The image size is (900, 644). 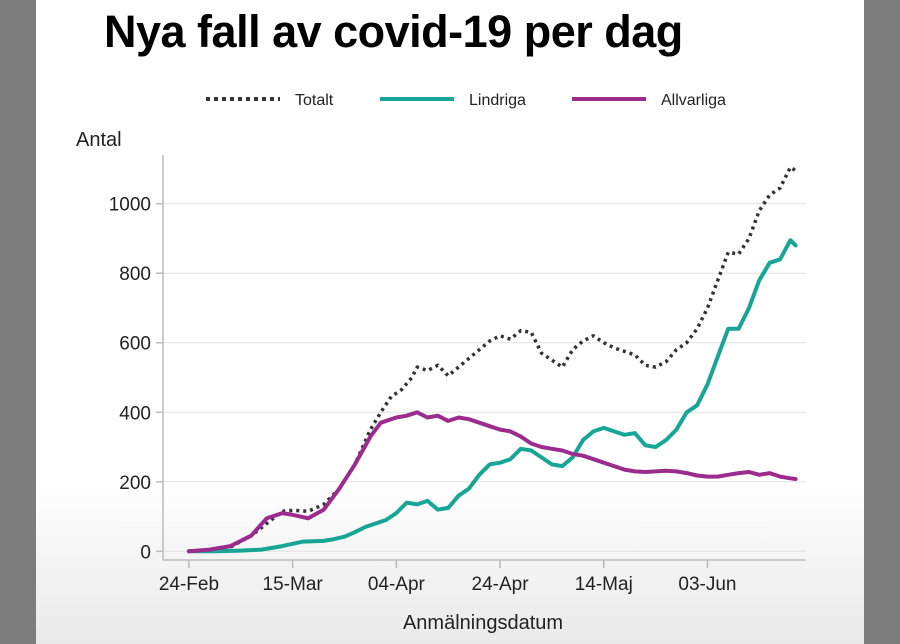 What do you see at coordinates (707, 584) in the screenshot?
I see `x-tick-label: 03-Jun` at bounding box center [707, 584].